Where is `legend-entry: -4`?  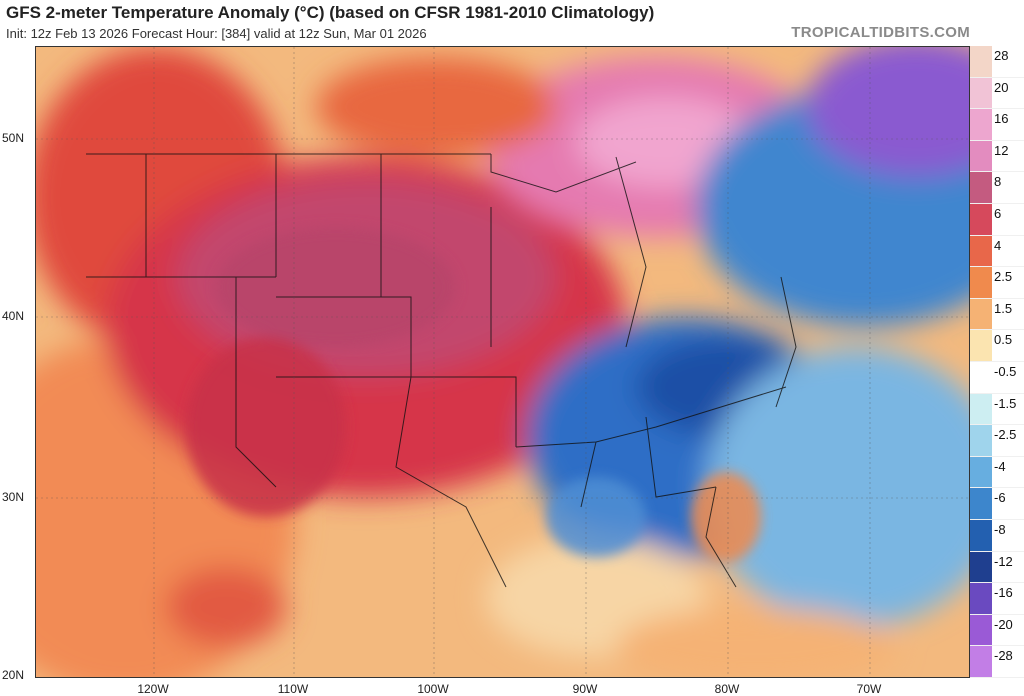
legend-entry: -4 is located at coordinates (997, 472).